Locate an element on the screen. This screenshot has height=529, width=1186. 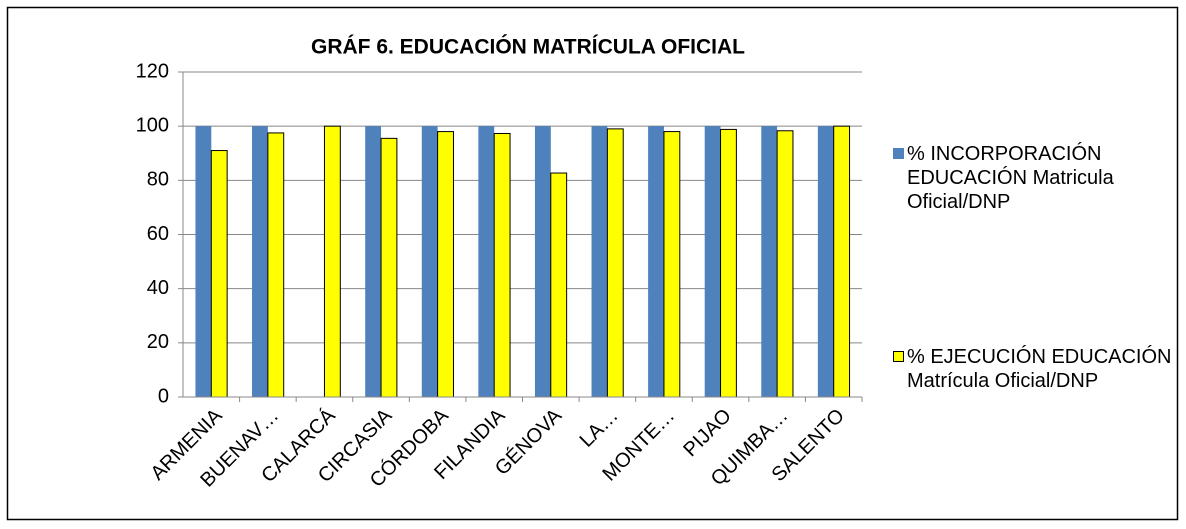
y-tick-label: 20 is located at coordinates (158, 342).